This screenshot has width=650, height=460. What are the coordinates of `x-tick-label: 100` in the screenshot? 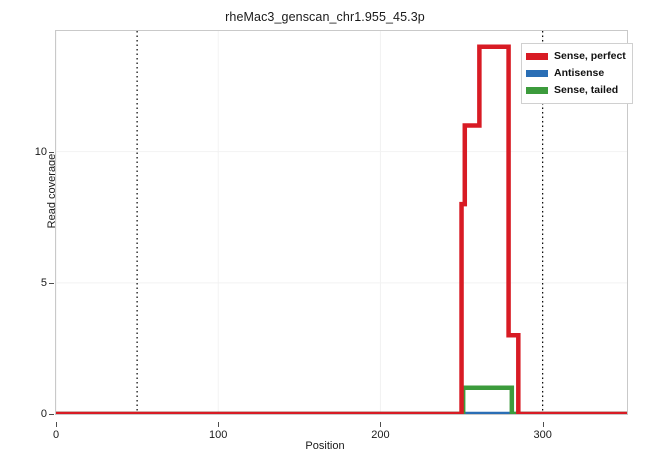 It's located at (218, 435).